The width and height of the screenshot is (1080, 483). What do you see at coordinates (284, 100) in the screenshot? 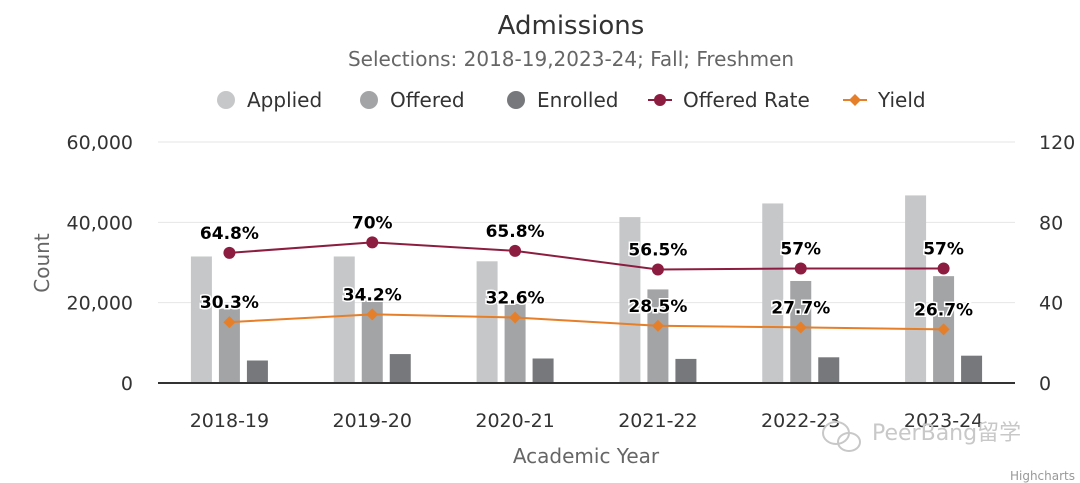
I see `legend-label: Applied` at bounding box center [284, 100].